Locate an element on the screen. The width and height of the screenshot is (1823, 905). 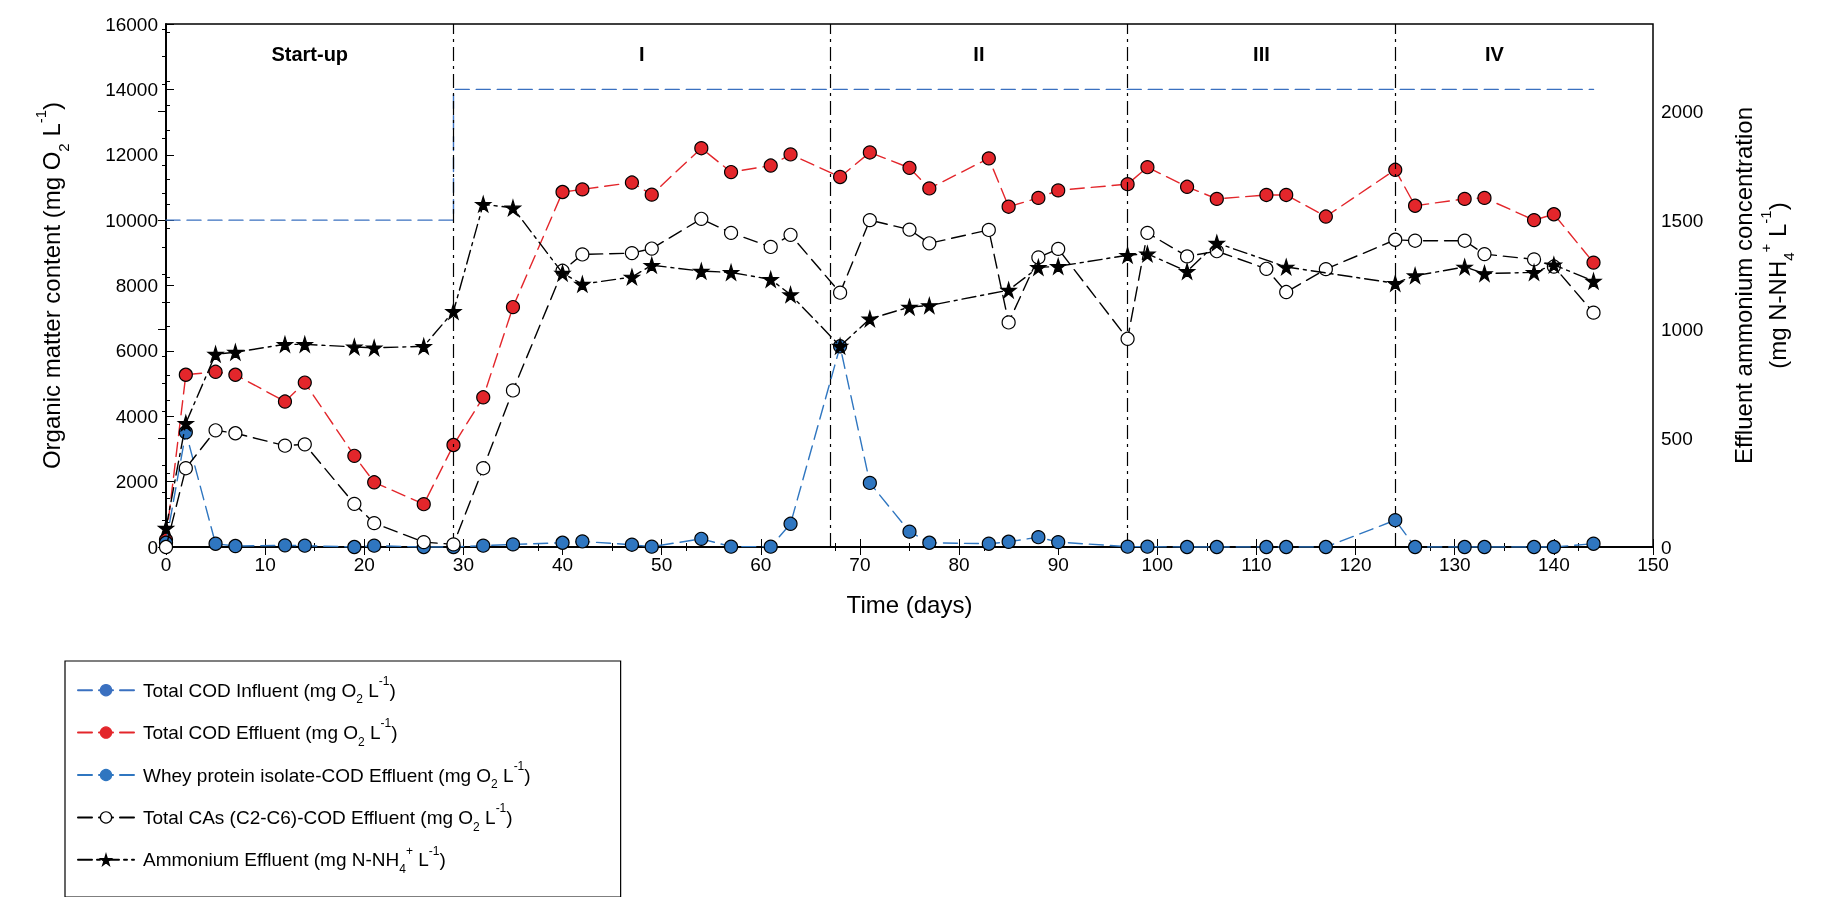
x-tick-label: 130 is located at coordinates (1454, 564).